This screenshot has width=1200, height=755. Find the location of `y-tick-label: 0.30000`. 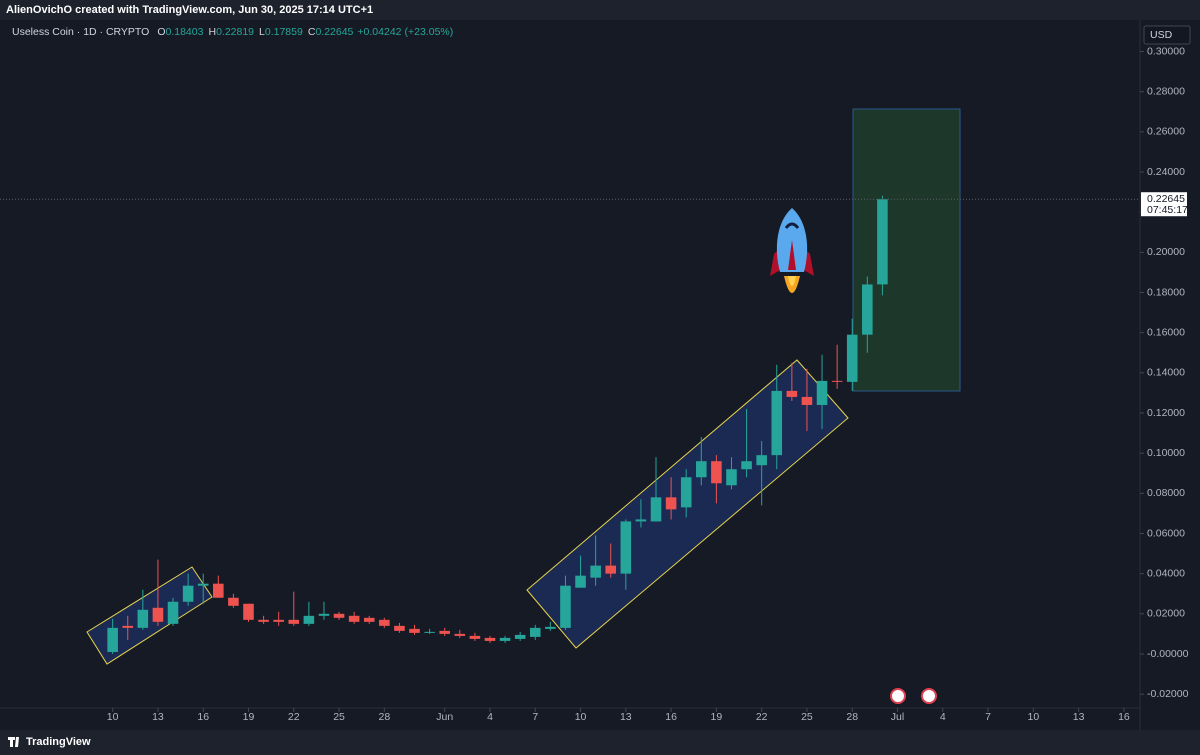

y-tick-label: 0.30000 is located at coordinates (1166, 51).